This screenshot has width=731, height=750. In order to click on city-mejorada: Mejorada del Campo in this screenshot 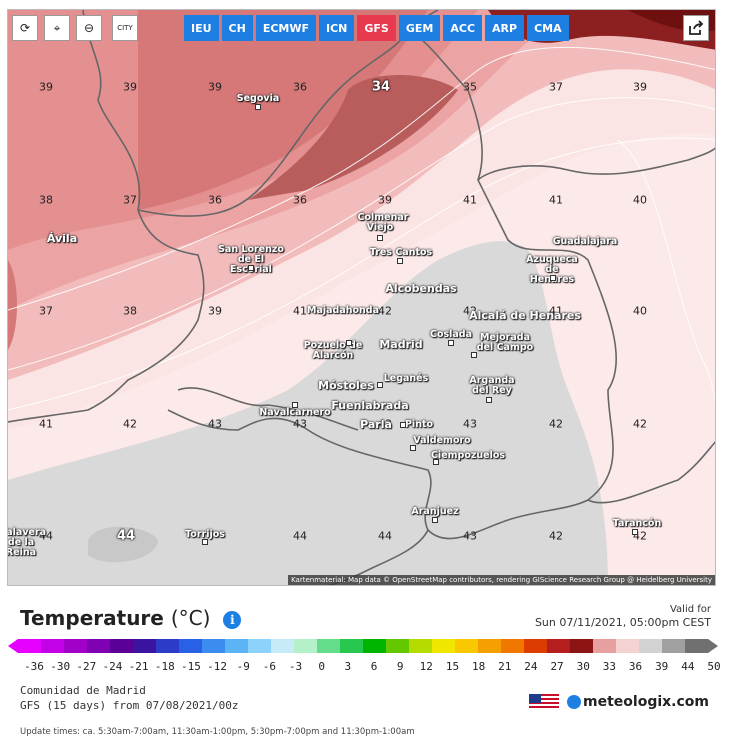, I will do `click(505, 342)`.